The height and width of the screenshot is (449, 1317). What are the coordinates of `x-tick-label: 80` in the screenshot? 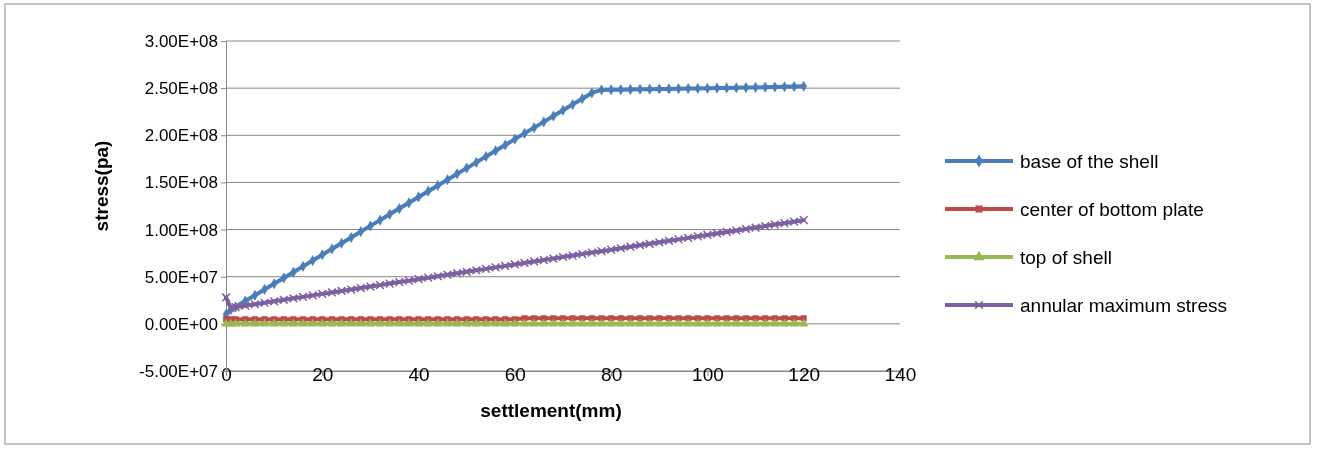 It's located at (612, 374).